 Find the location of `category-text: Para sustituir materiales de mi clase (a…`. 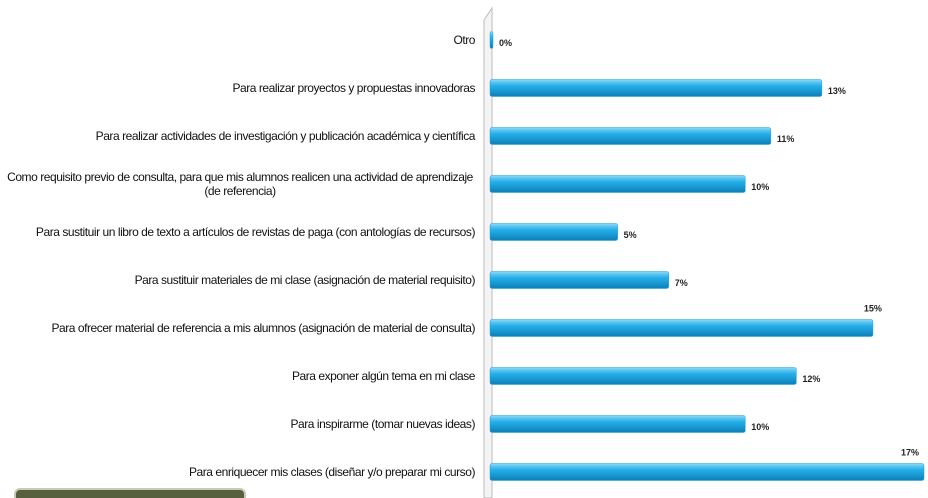

category-text: Para sustituir materiales de mi clase (a… is located at coordinates (305, 280).